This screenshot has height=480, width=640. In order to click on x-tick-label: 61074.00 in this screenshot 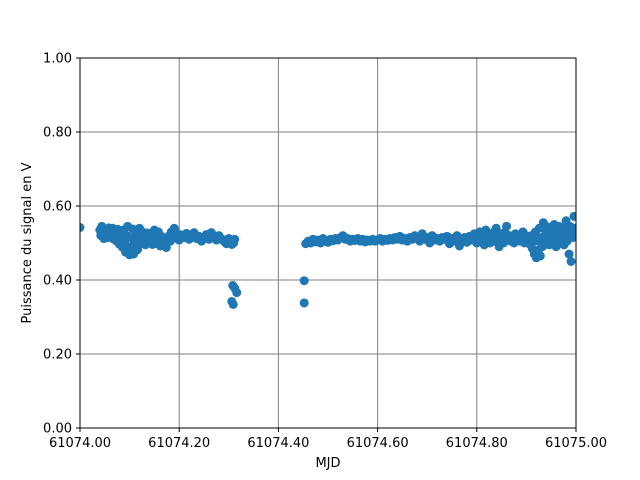, I will do `click(80, 443)`.